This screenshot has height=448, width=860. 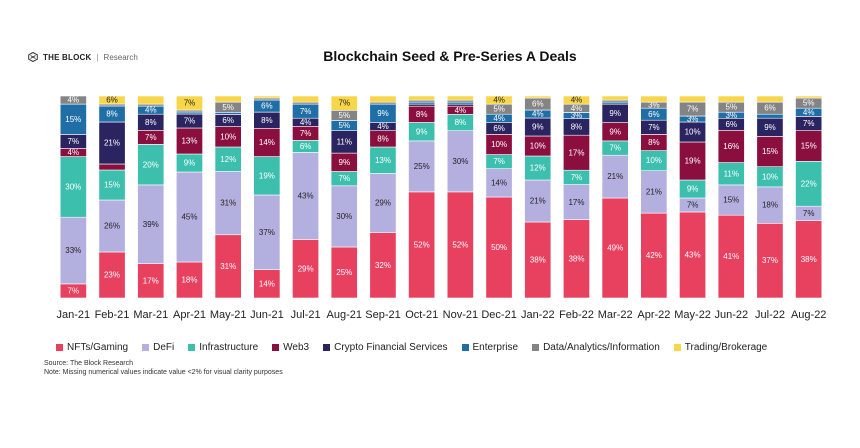 What do you see at coordinates (296, 347) in the screenshot?
I see `legend-label: Web3` at bounding box center [296, 347].